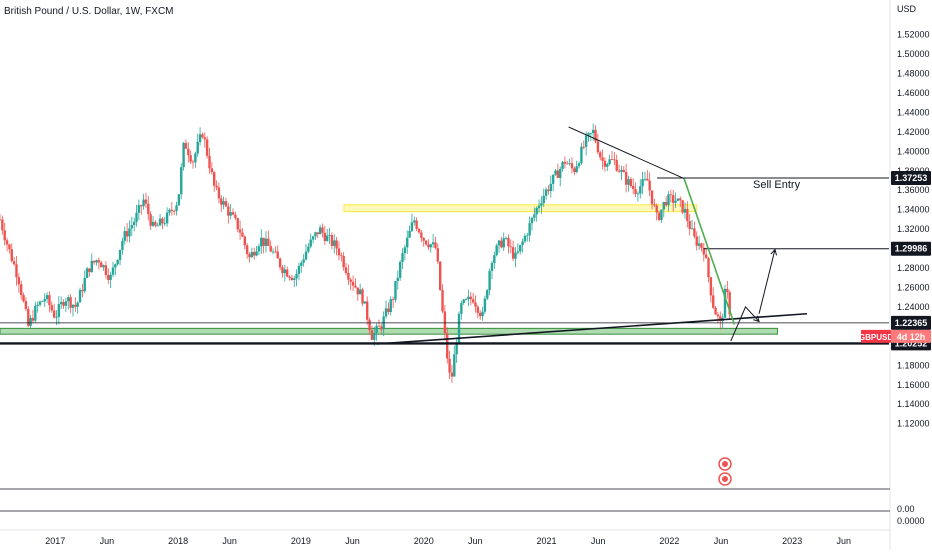  What do you see at coordinates (906, 509) in the screenshot?
I see `sub-axis-tick: 0.00` at bounding box center [906, 509].